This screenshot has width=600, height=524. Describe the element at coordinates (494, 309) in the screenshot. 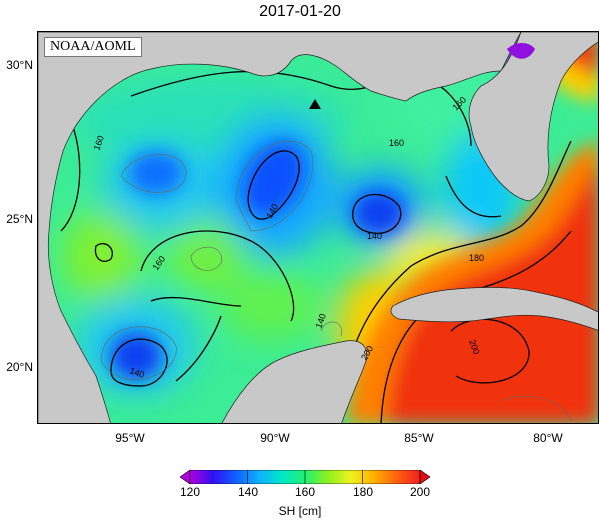

I see `cuba-island` at that location.